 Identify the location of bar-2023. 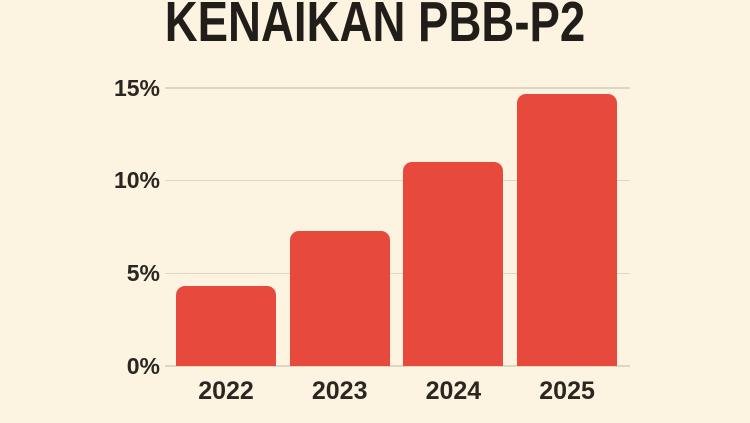
(339, 298).